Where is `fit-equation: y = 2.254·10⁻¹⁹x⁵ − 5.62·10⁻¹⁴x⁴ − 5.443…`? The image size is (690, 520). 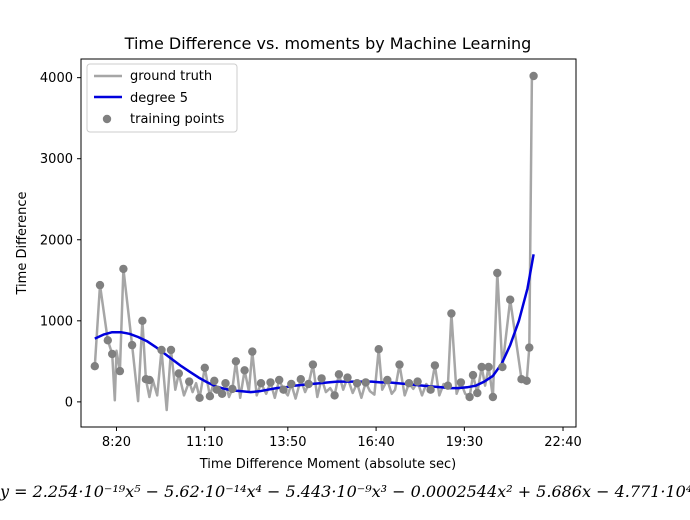
fit-equation: y = 2.254·10⁻¹⁹x⁵ − 5.62·10⁻¹⁴x⁴ − 5.443… is located at coordinates (345, 491).